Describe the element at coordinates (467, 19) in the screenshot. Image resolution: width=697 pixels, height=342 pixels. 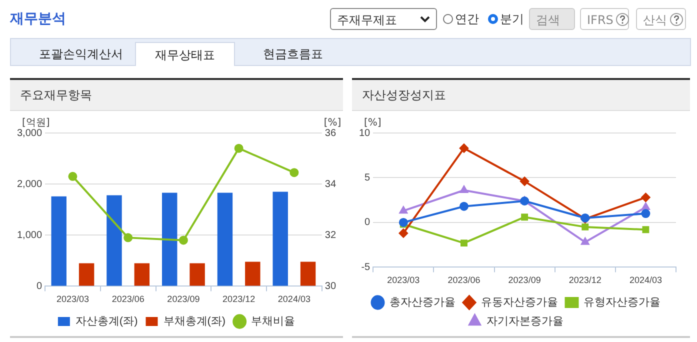
I see `text: 연간` at that location.